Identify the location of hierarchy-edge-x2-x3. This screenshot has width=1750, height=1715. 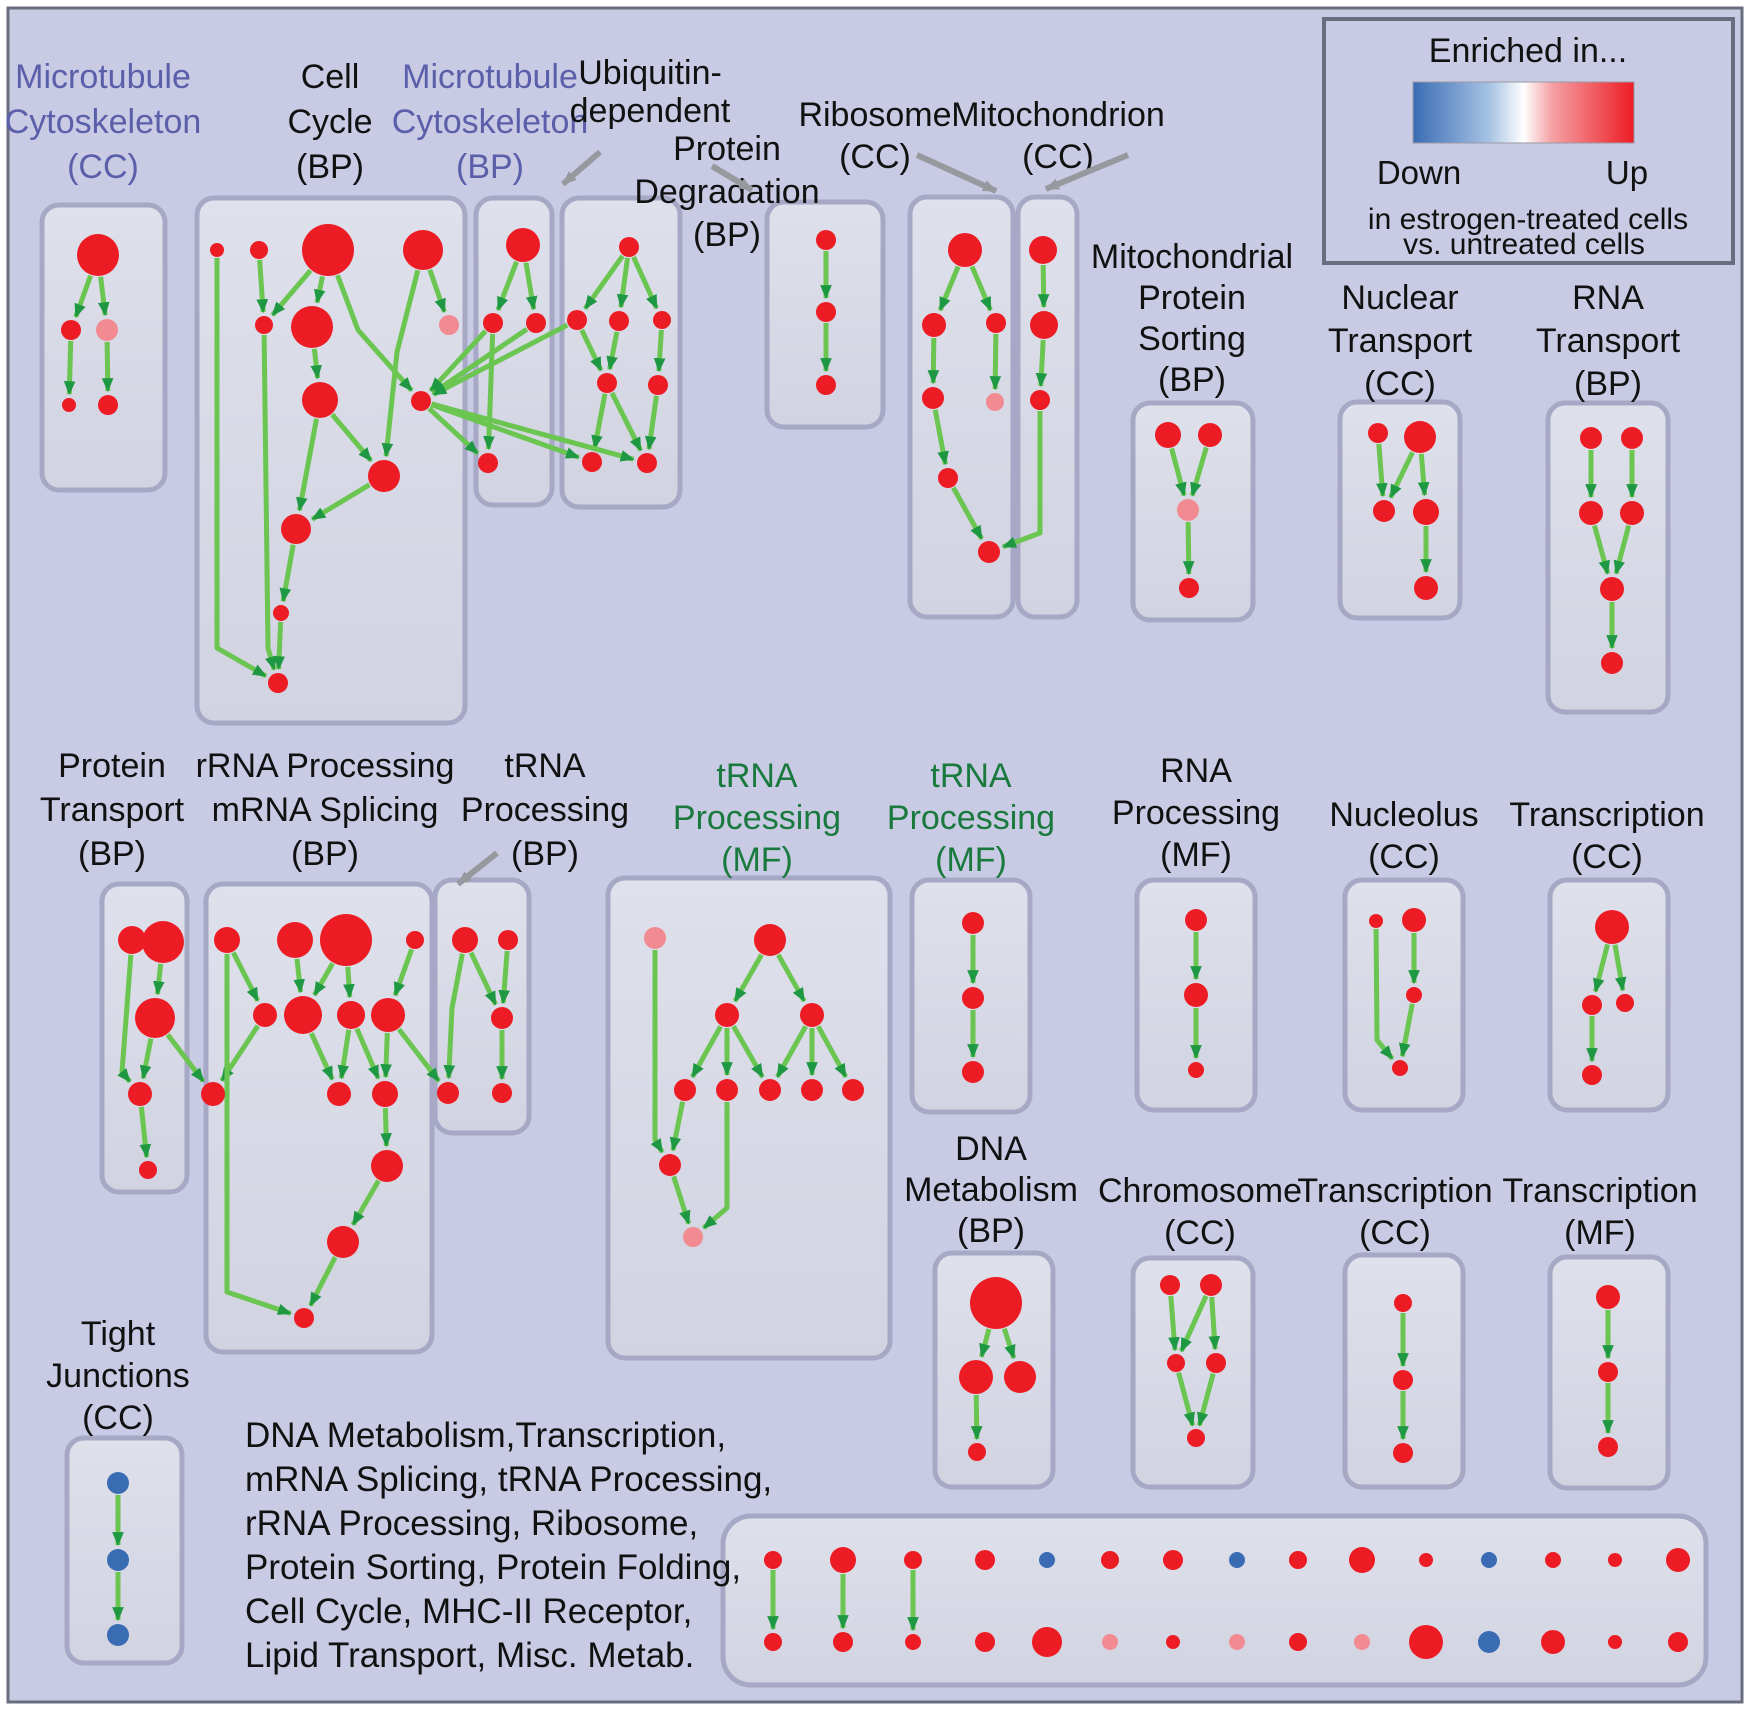
(748, 978).